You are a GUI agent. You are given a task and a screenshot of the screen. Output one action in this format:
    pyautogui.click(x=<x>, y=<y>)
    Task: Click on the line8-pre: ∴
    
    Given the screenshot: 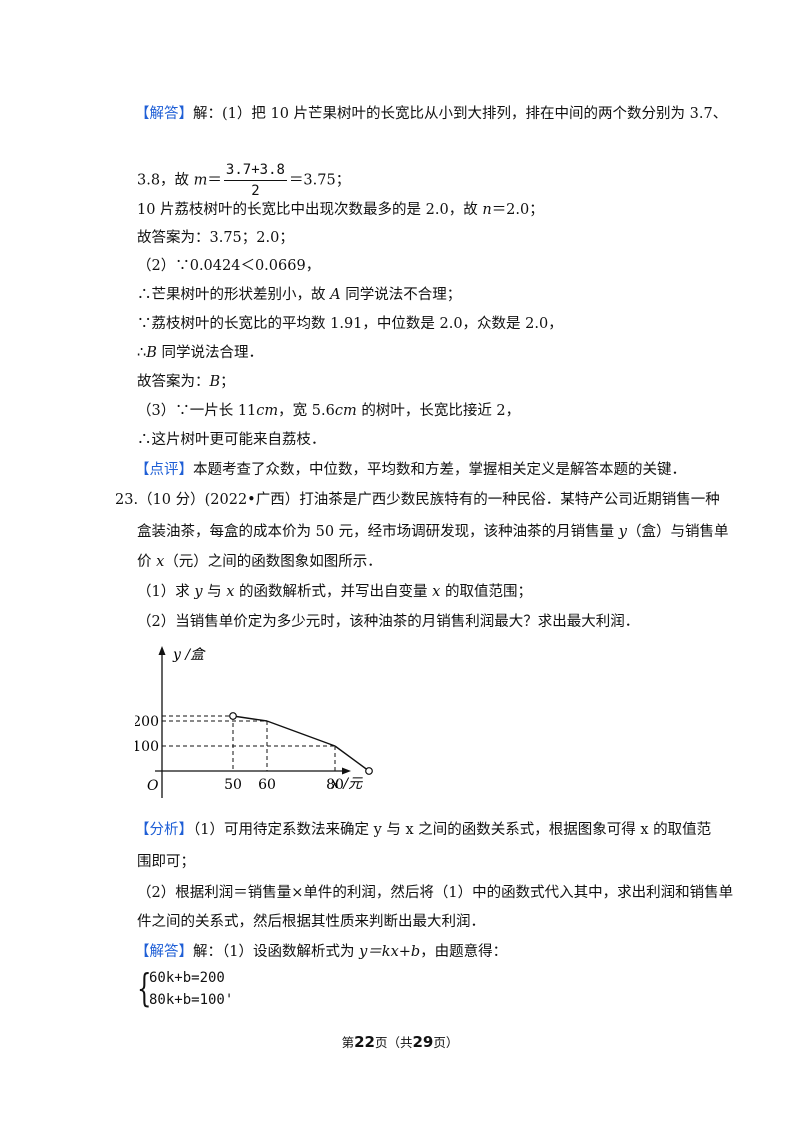 What is the action you would take?
    pyautogui.click(x=142, y=353)
    